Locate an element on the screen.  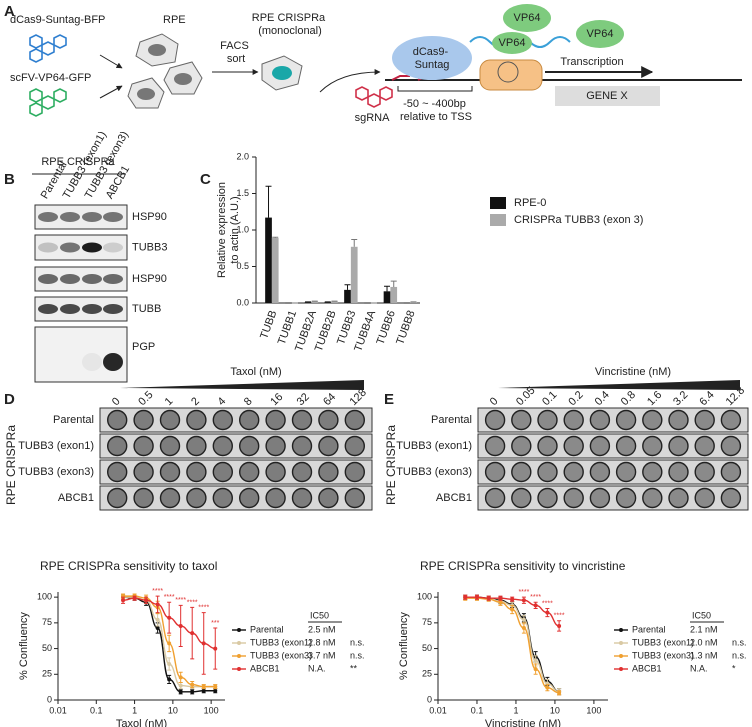
construct-label: dCas9-Suntag-BFP is located at coordinates (57, 20).